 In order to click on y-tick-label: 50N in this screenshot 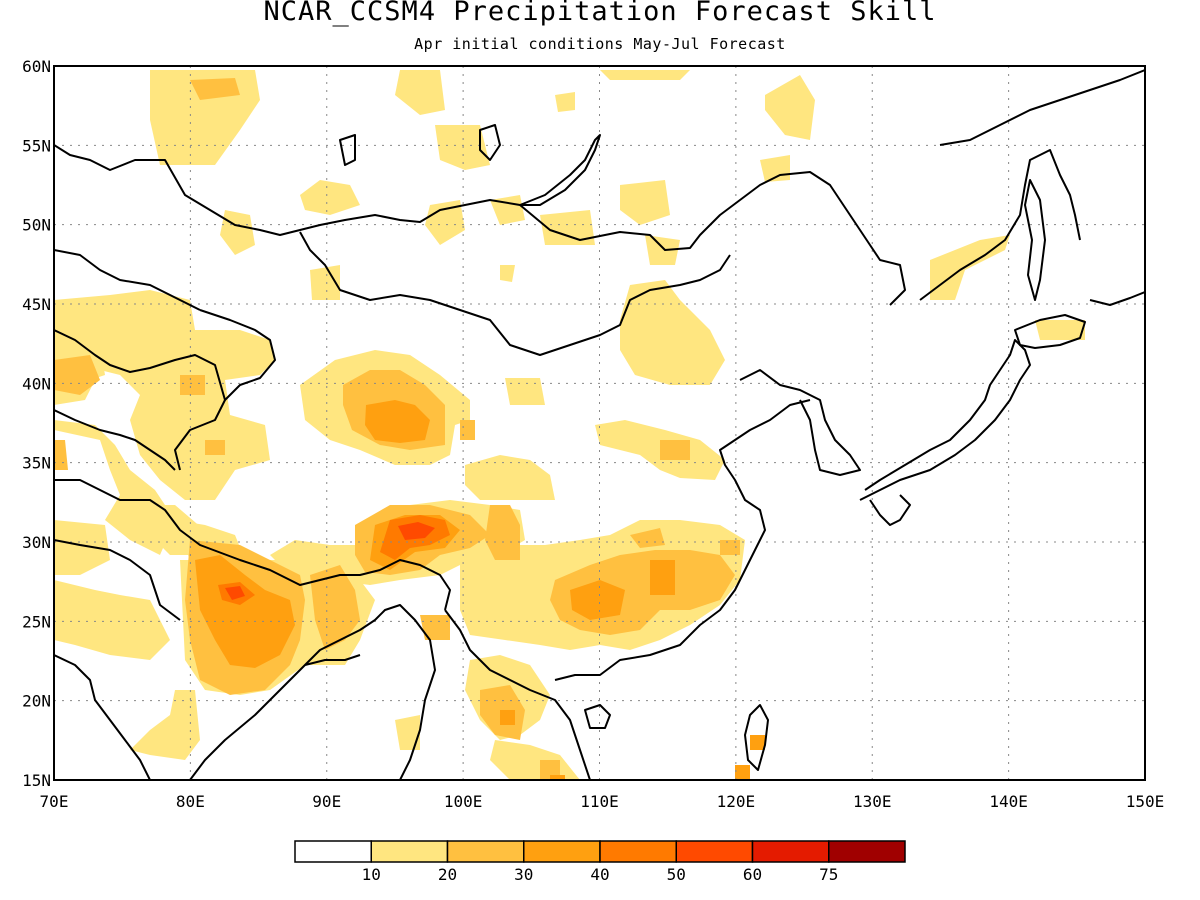, I will do `click(36, 225)`.